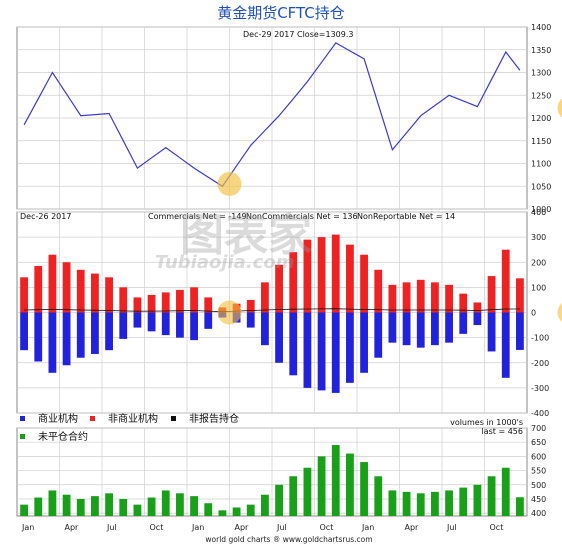  I want to click on legend-label-1: 非商业机构, so click(133, 418).